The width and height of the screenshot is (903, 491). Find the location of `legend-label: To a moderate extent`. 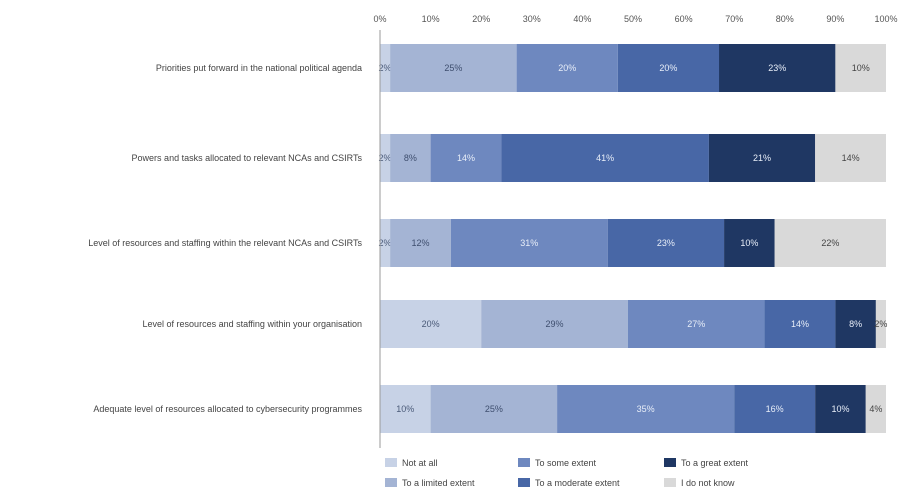

legend-label: To a moderate extent is located at coordinates (577, 483).